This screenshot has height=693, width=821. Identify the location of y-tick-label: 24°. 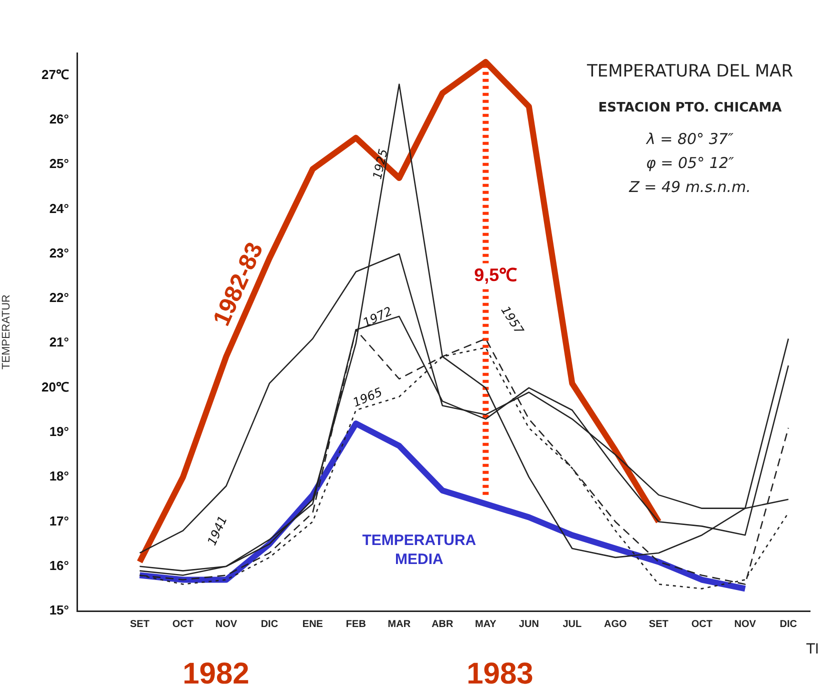
(59, 208).